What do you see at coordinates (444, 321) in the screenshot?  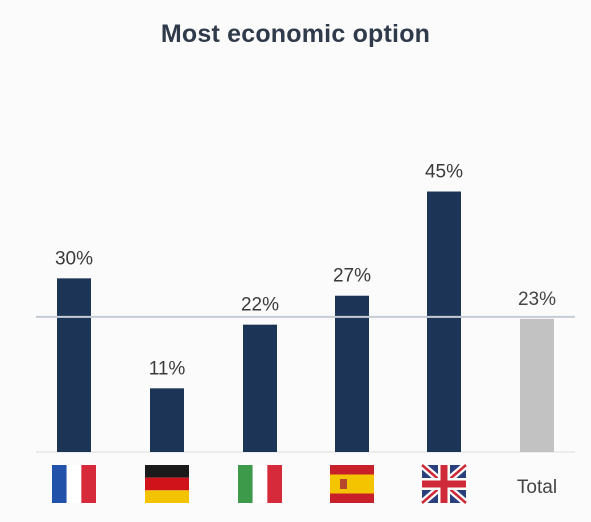 I see `bar-united-kingdom` at bounding box center [444, 321].